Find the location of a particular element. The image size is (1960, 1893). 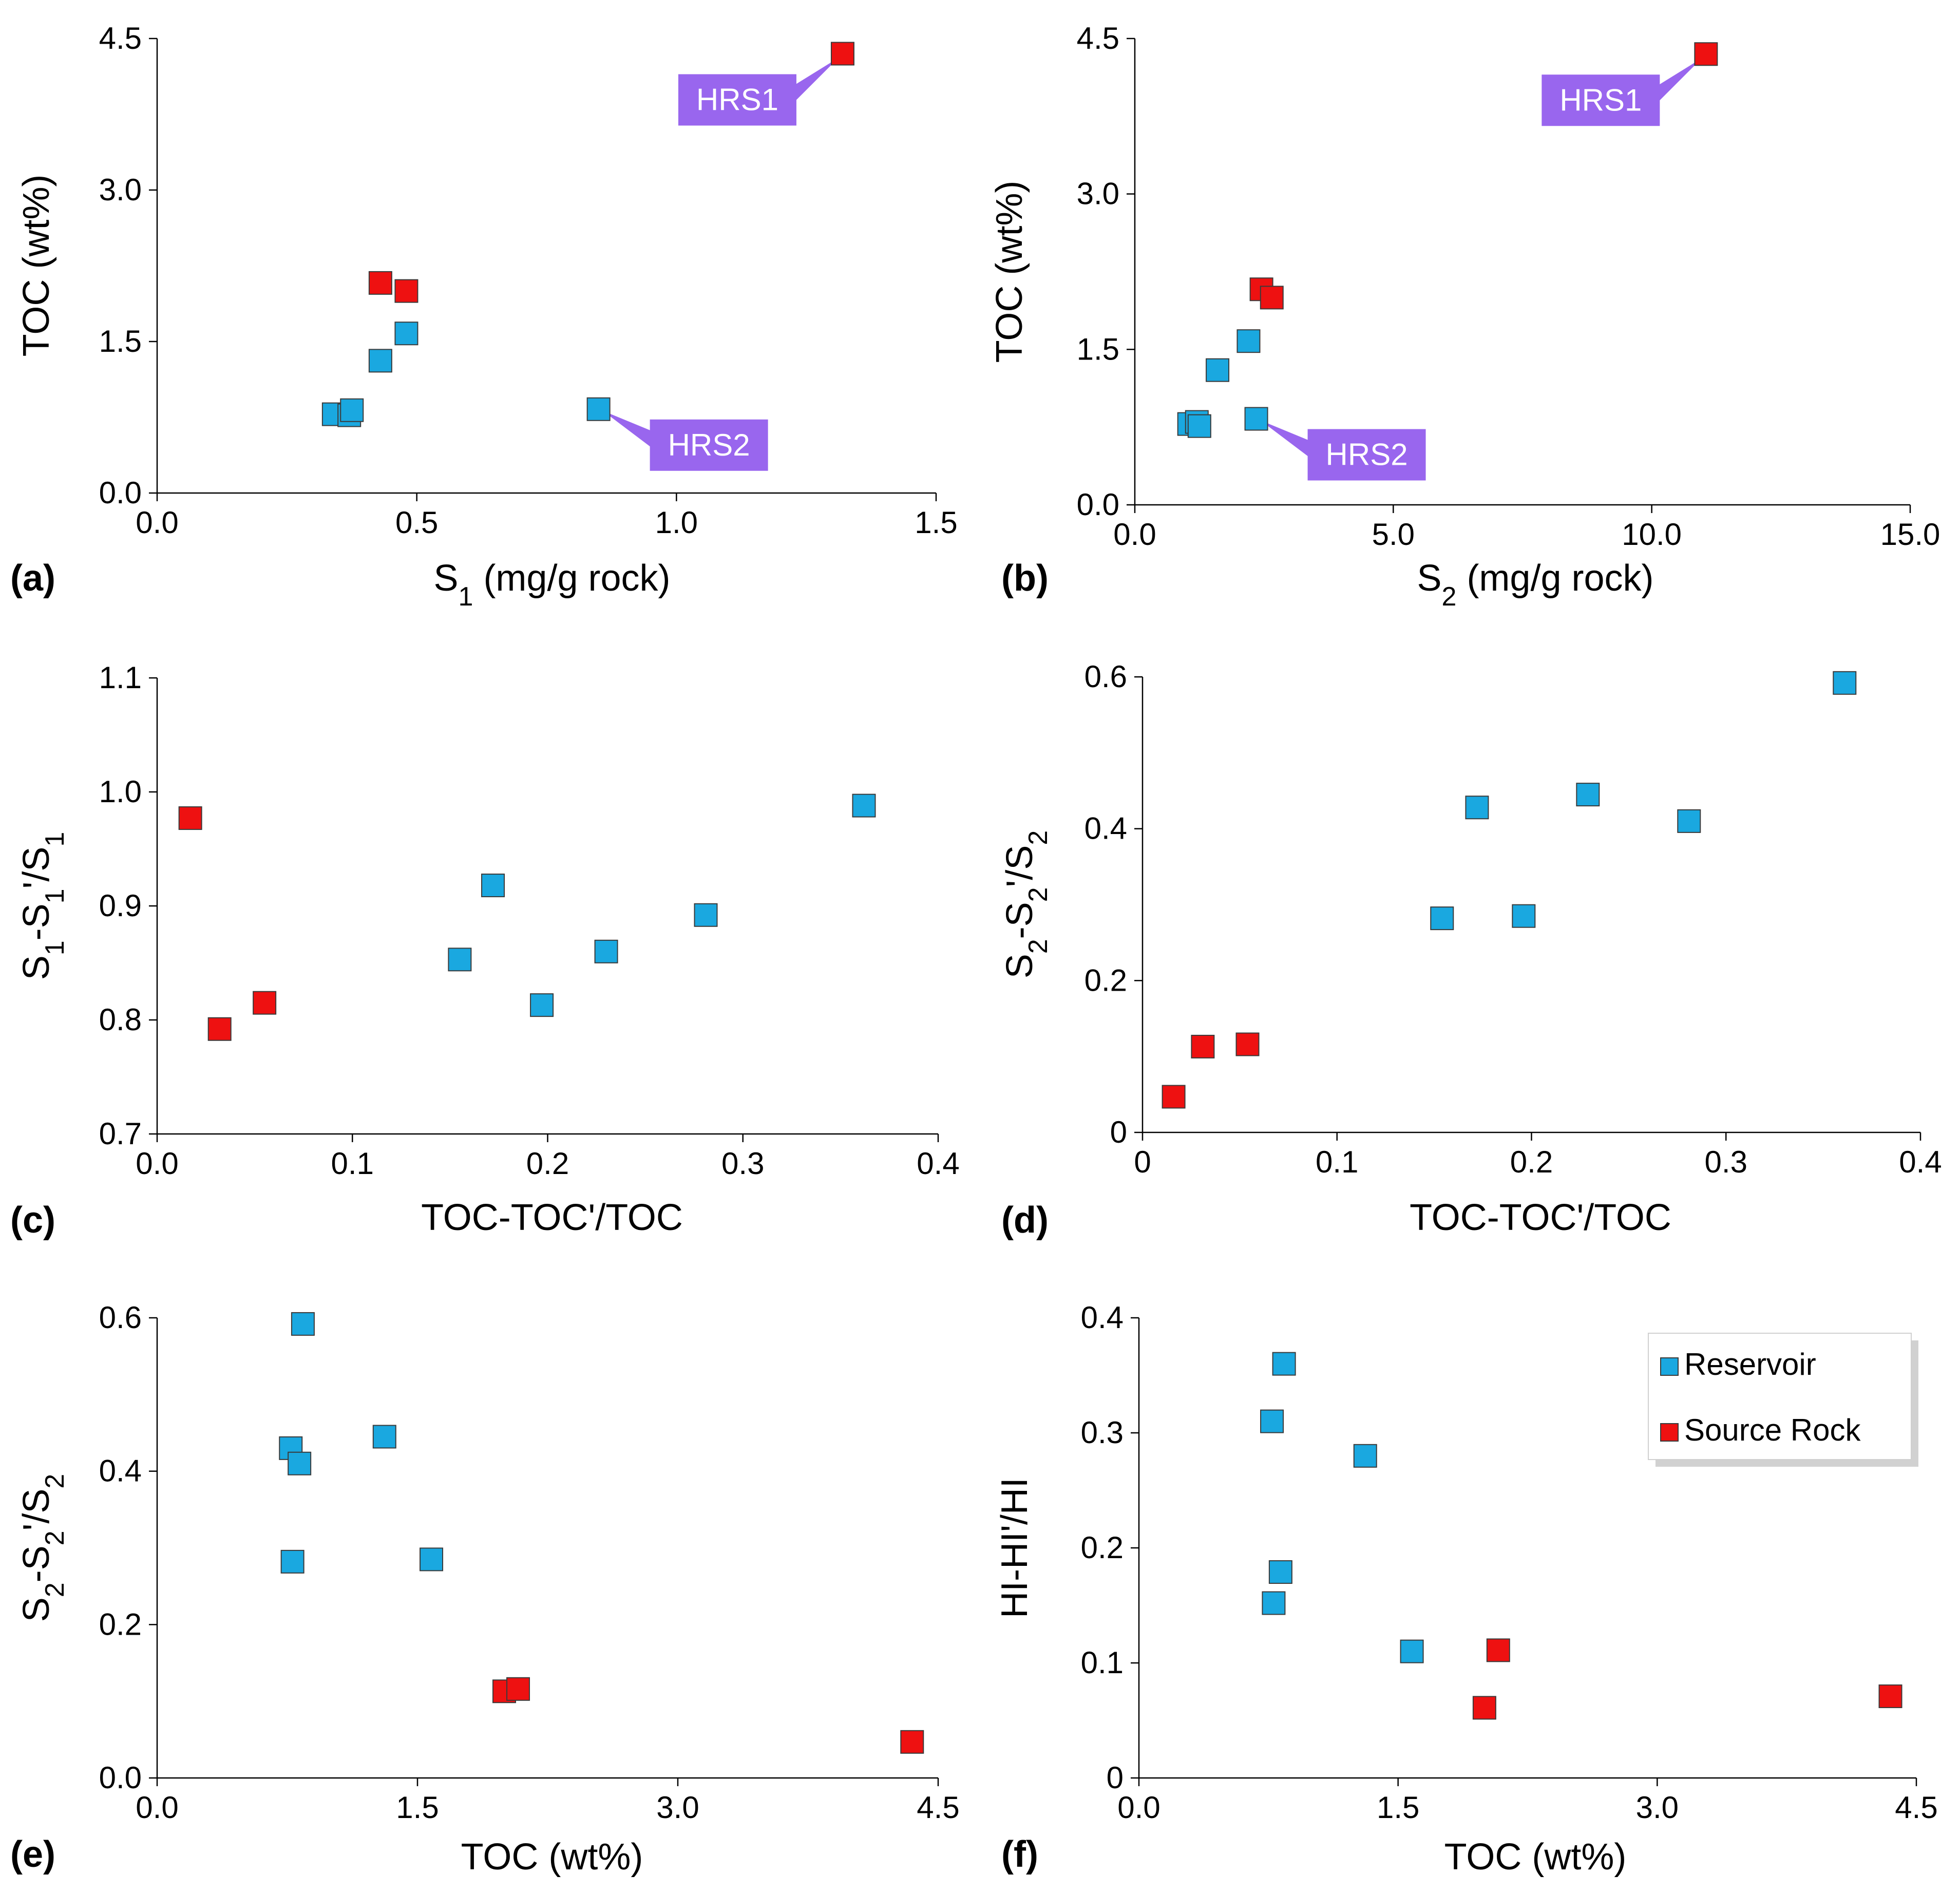

panel-letter: (a) is located at coordinates (32, 578).